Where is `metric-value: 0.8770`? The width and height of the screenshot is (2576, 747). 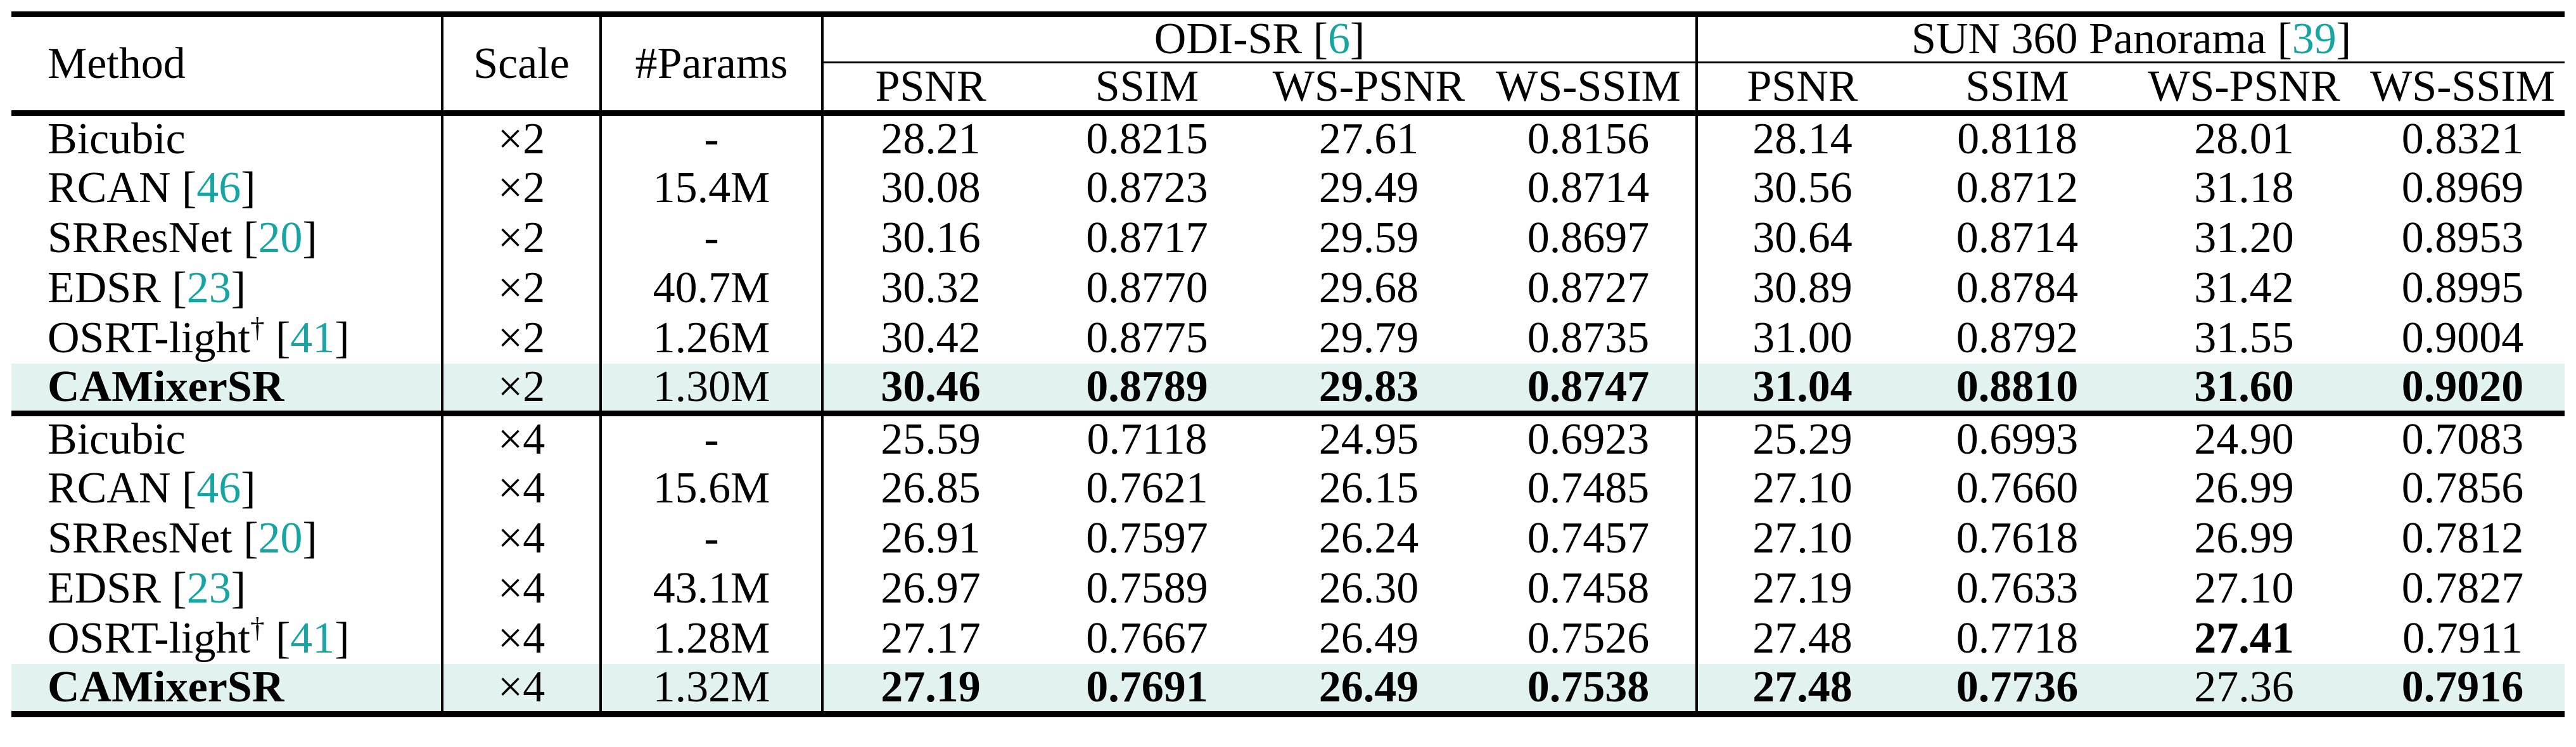 metric-value: 0.8770 is located at coordinates (1147, 288).